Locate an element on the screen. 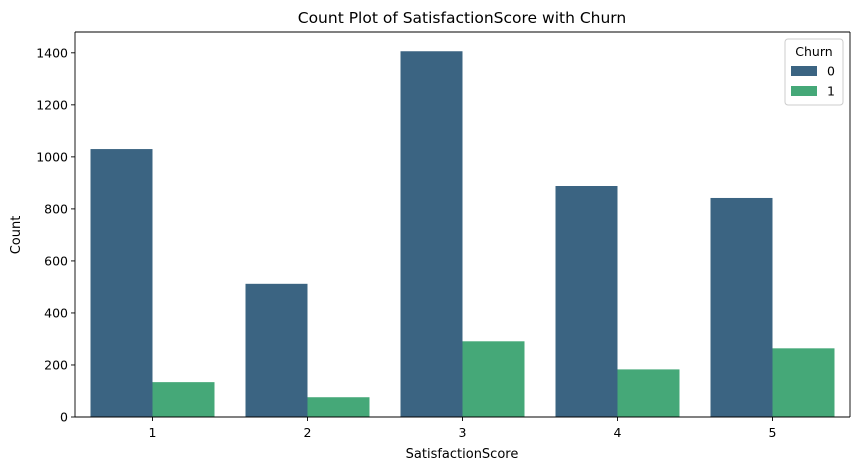  x-axis-label: SatisfactionScore is located at coordinates (462, 454).